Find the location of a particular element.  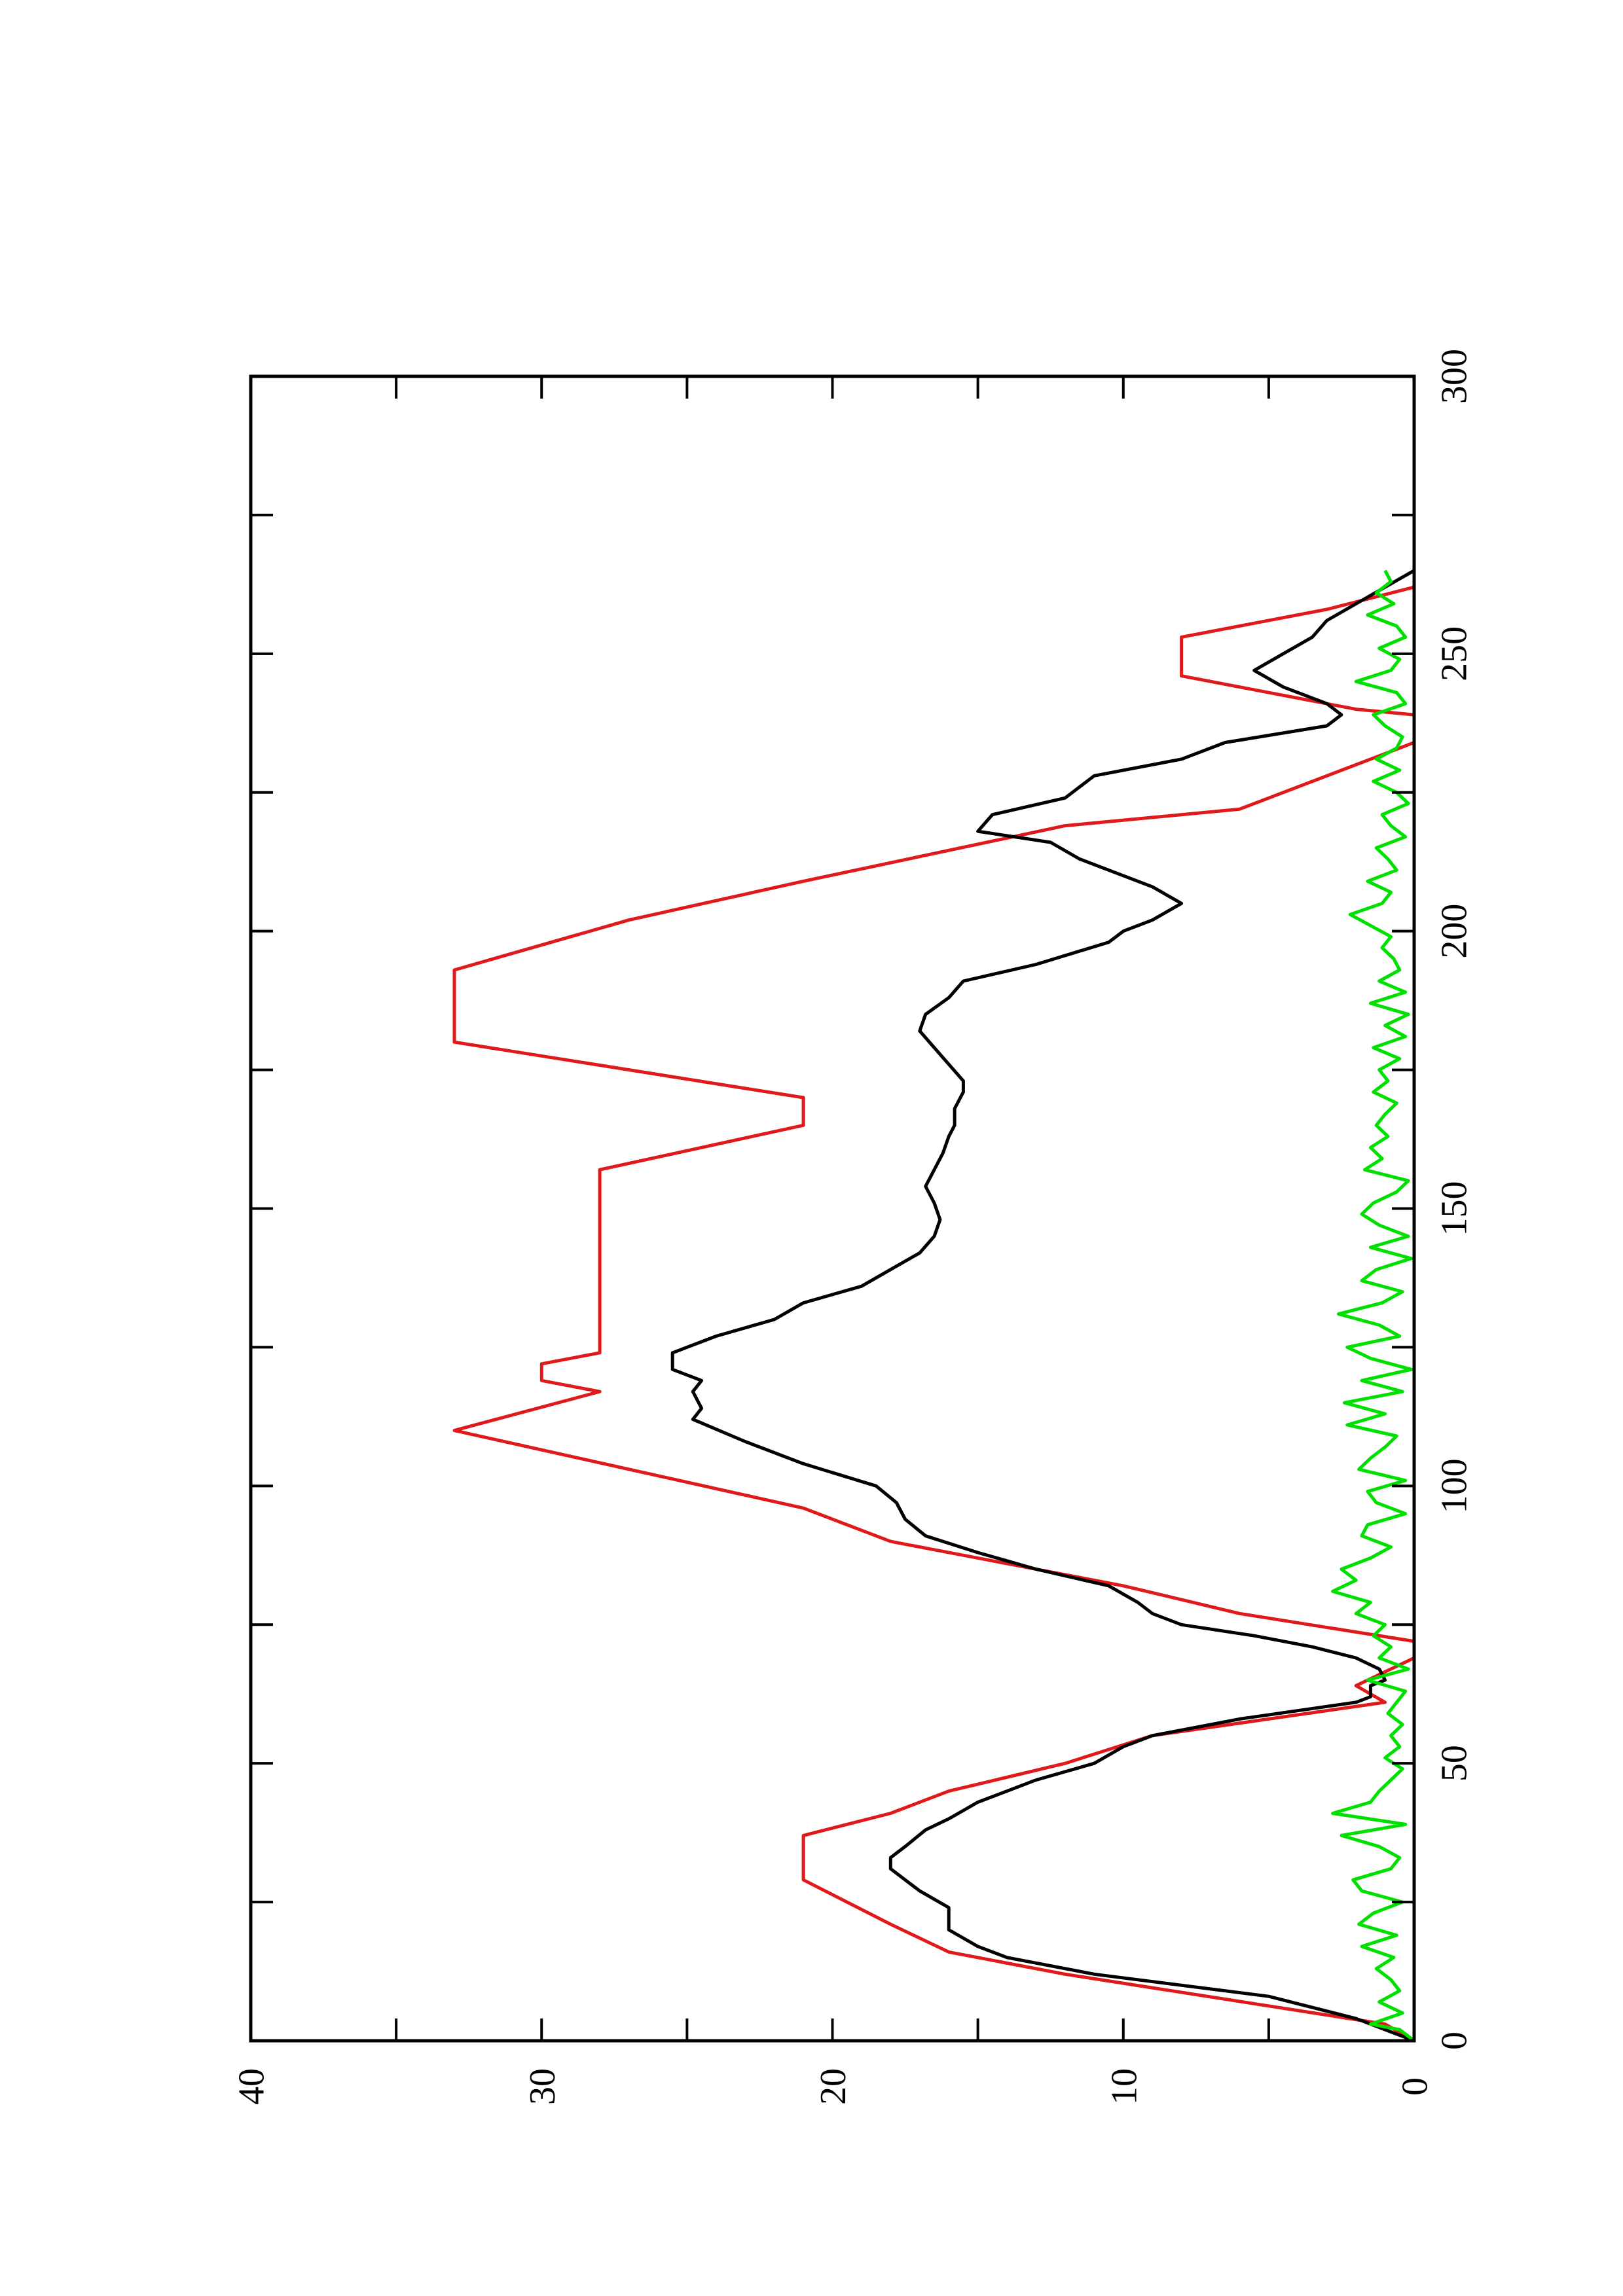

x-tick-label: 150 is located at coordinates (1454, 1208).